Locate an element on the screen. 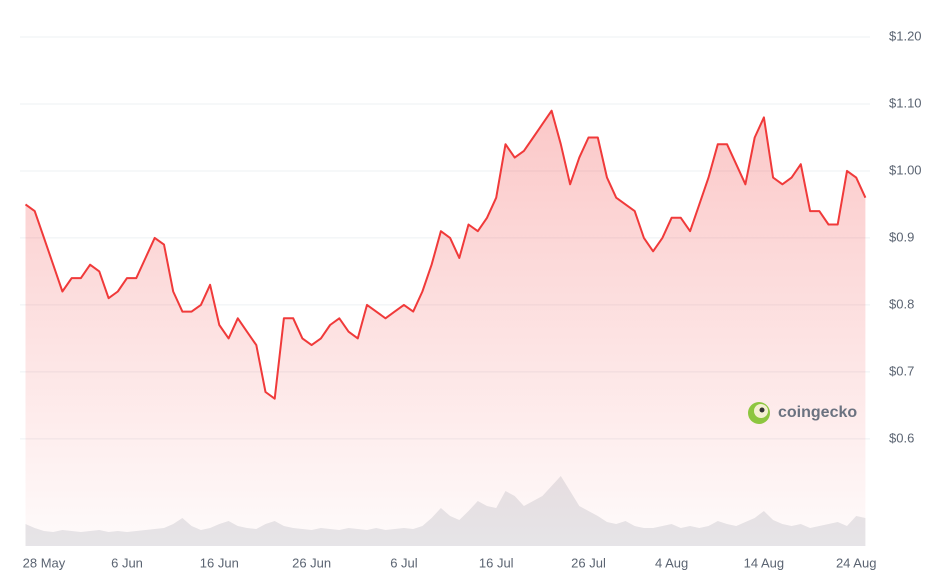 This screenshot has height=588, width=941. x-tick-label: 14 Aug is located at coordinates (764, 562).